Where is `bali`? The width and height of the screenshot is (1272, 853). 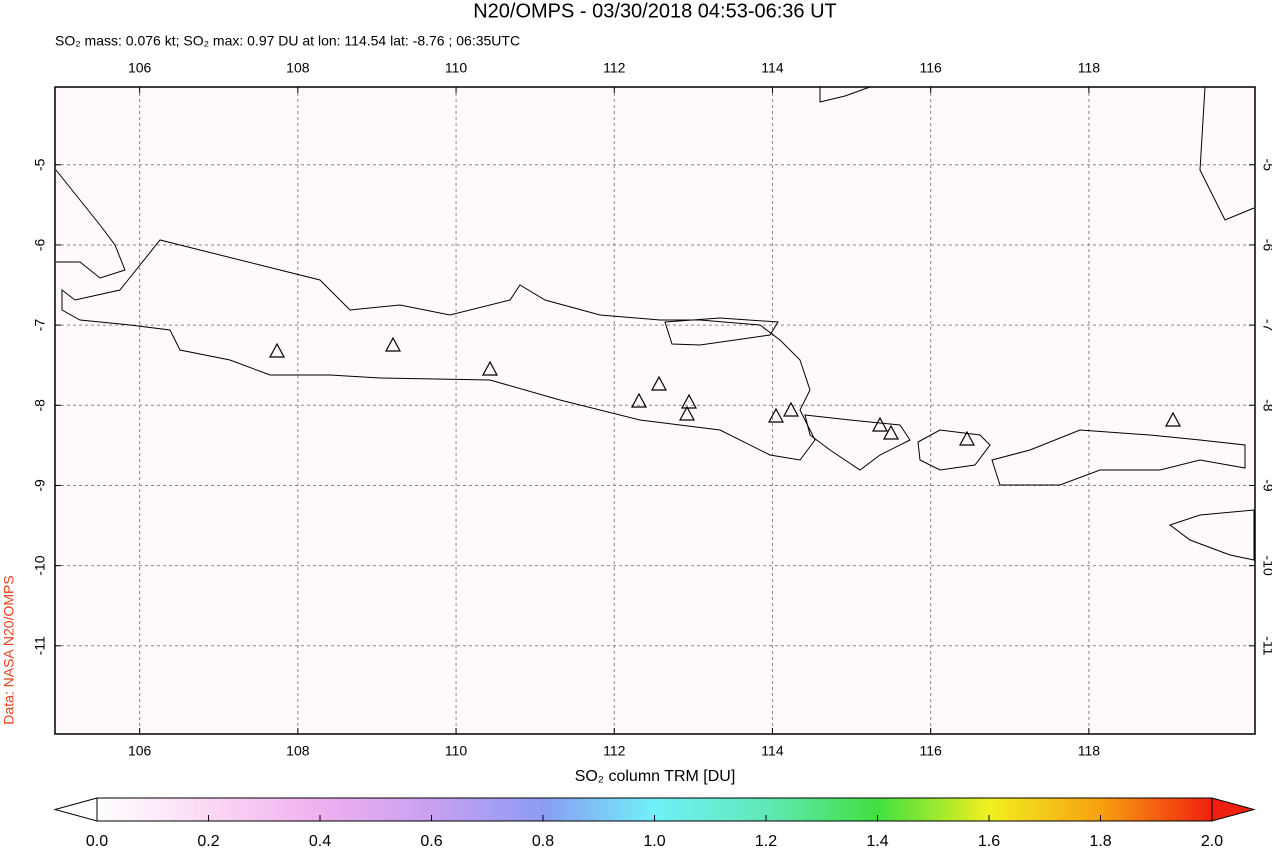
bali is located at coordinates (857, 442).